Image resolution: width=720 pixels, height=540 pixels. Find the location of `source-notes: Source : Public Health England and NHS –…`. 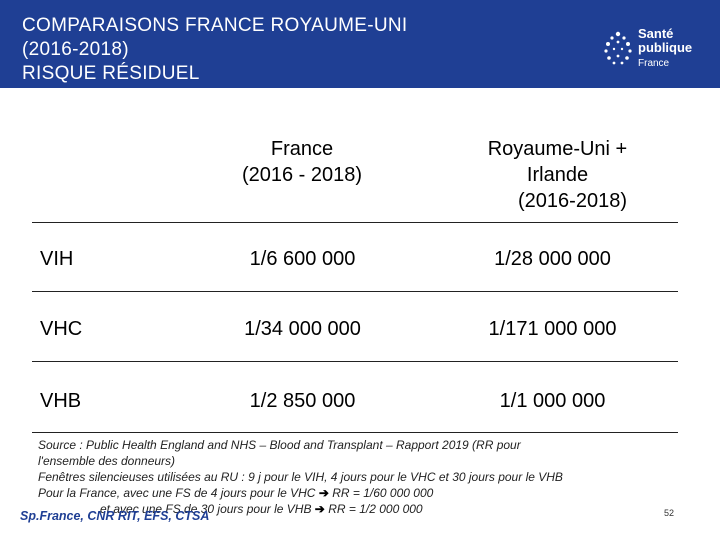

source-notes: Source : Public Health England and NHS –… is located at coordinates (300, 477).